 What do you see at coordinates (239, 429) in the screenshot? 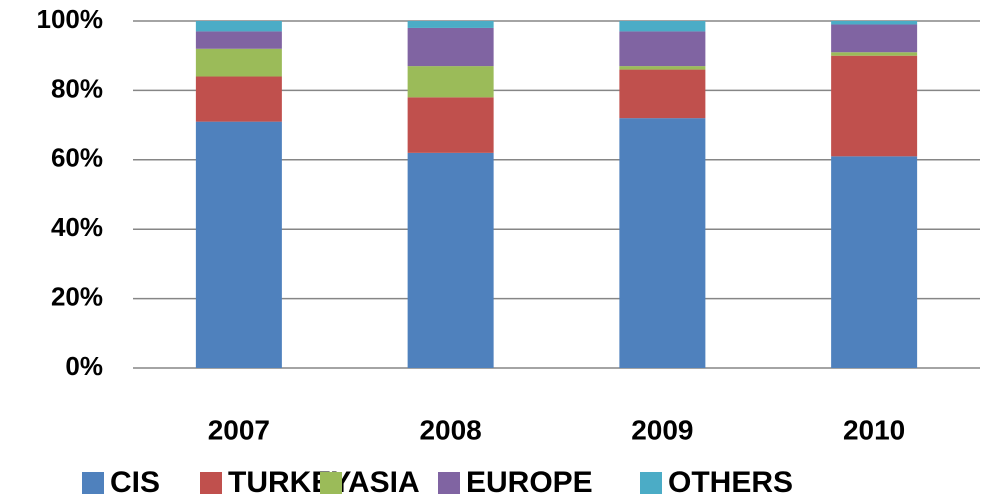
I see `x-tick-label: 2007` at bounding box center [239, 429].